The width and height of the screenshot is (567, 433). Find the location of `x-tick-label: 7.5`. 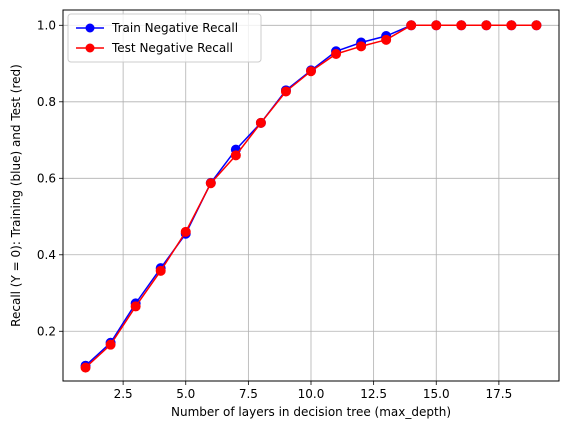

x-tick-label: 7.5 is located at coordinates (248, 394).